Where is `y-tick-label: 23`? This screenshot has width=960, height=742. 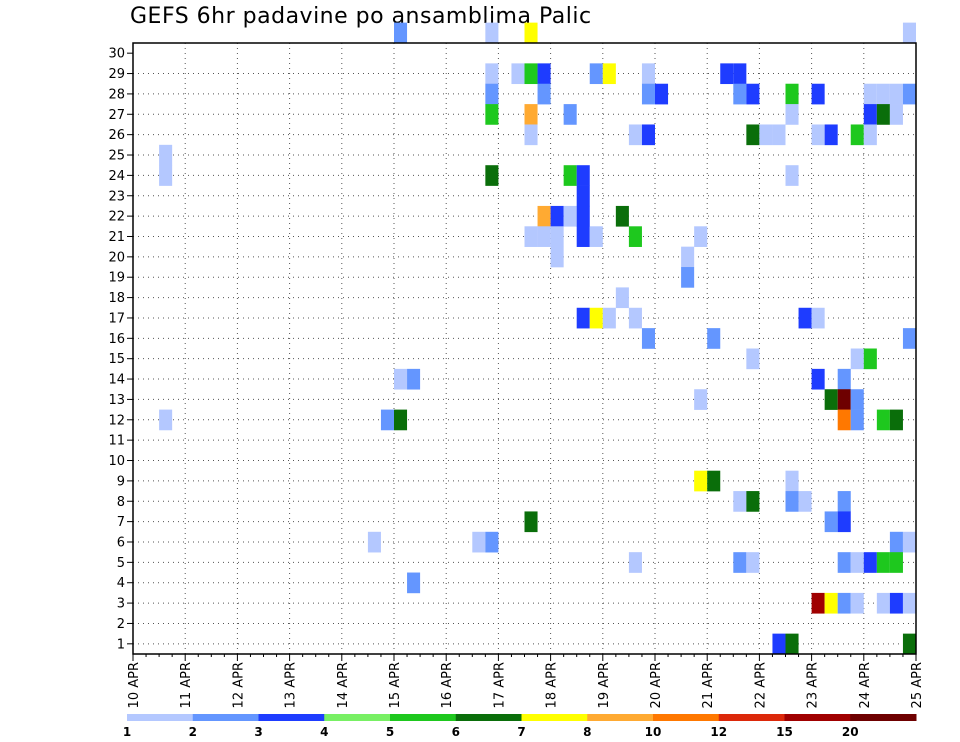
y-tick-label: 23 is located at coordinates (116, 196).